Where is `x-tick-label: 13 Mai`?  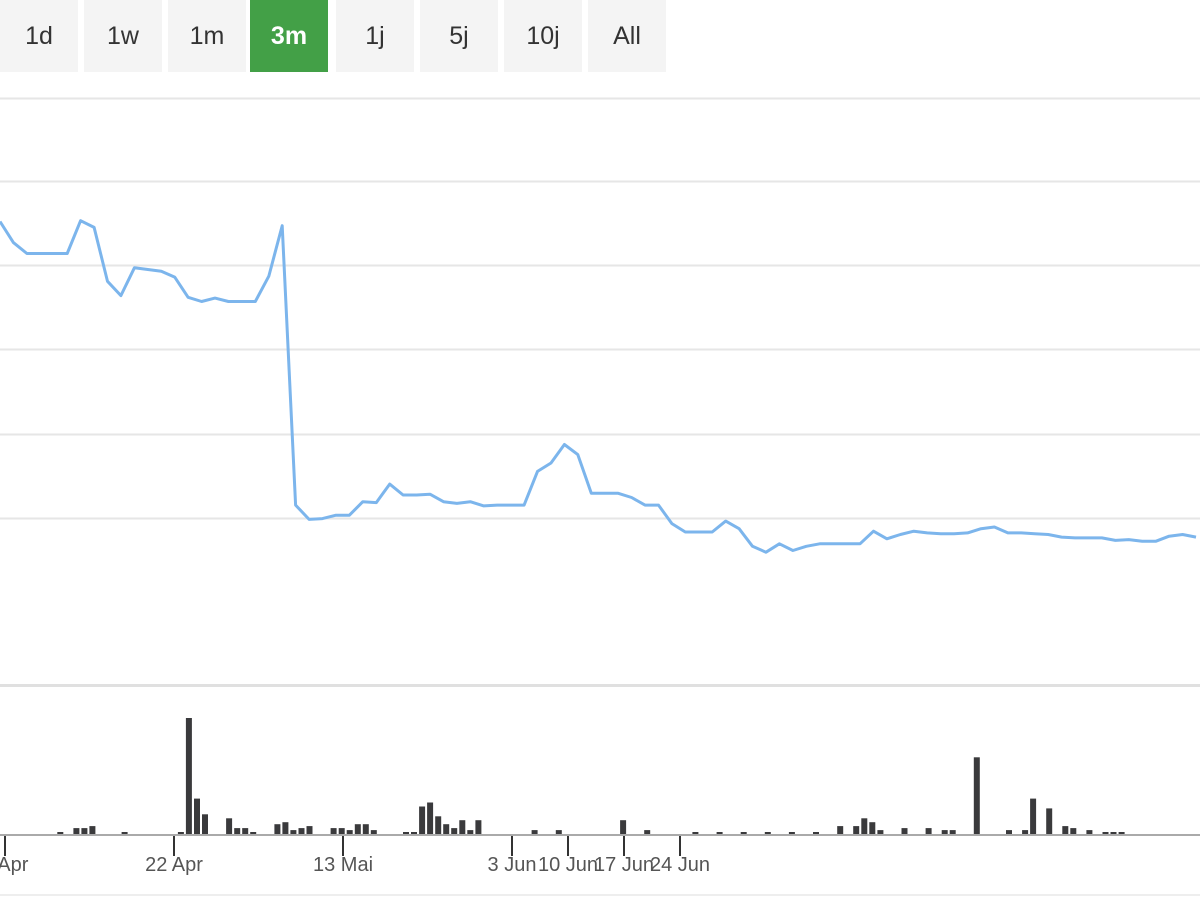
x-tick-label: 13 Mai is located at coordinates (343, 865).